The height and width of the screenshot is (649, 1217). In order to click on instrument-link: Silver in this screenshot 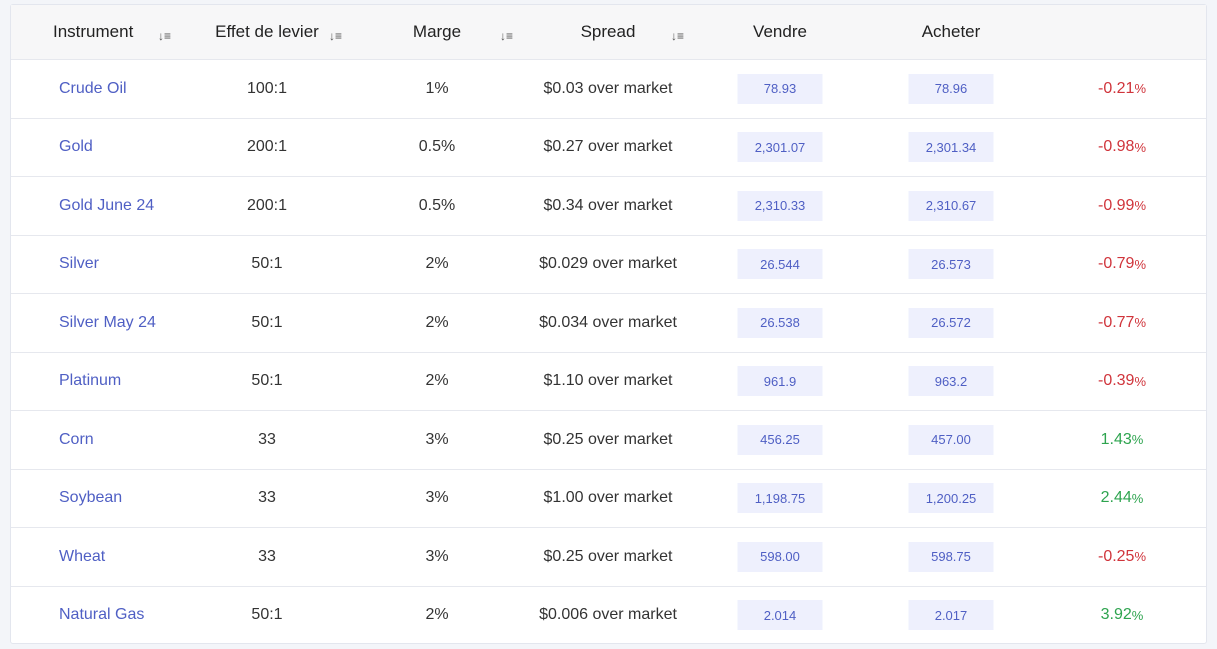, I will do `click(79, 264)`.